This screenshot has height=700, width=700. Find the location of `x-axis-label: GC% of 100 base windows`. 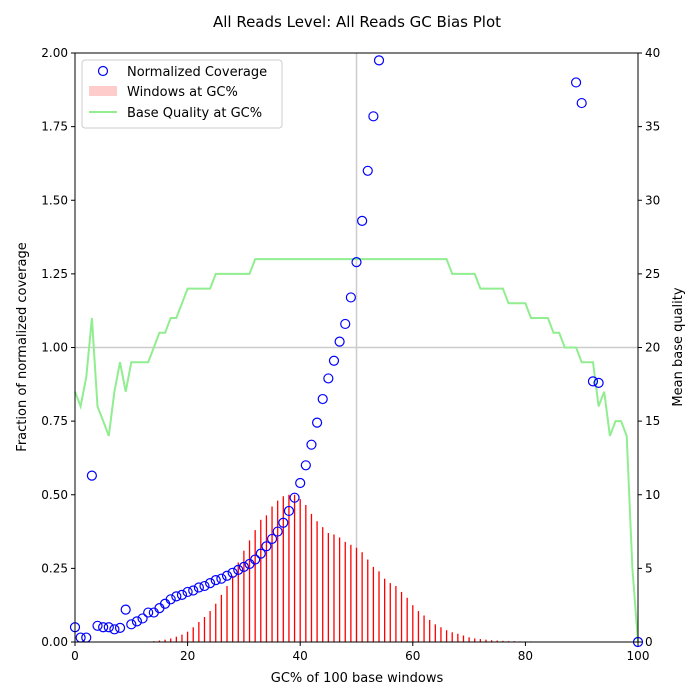

x-axis-label: GC% of 100 base windows is located at coordinates (357, 678).